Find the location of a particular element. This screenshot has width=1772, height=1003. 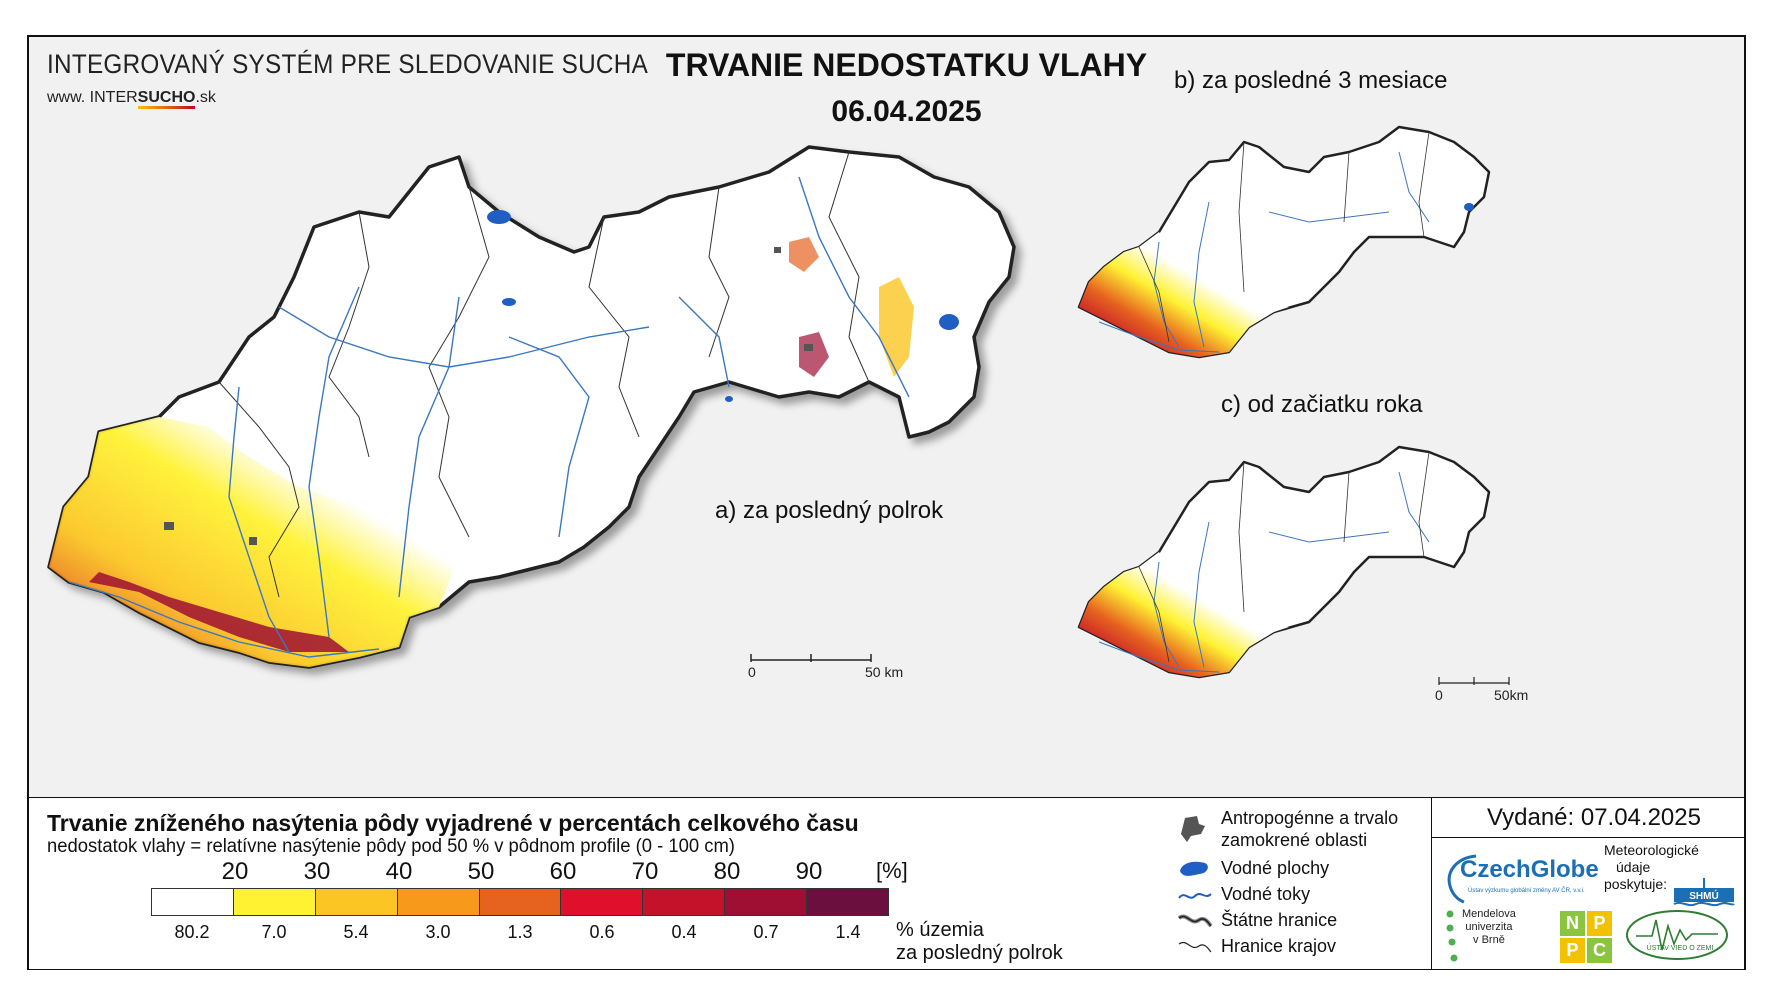

anthropogenic-main is located at coordinates (488, 396).